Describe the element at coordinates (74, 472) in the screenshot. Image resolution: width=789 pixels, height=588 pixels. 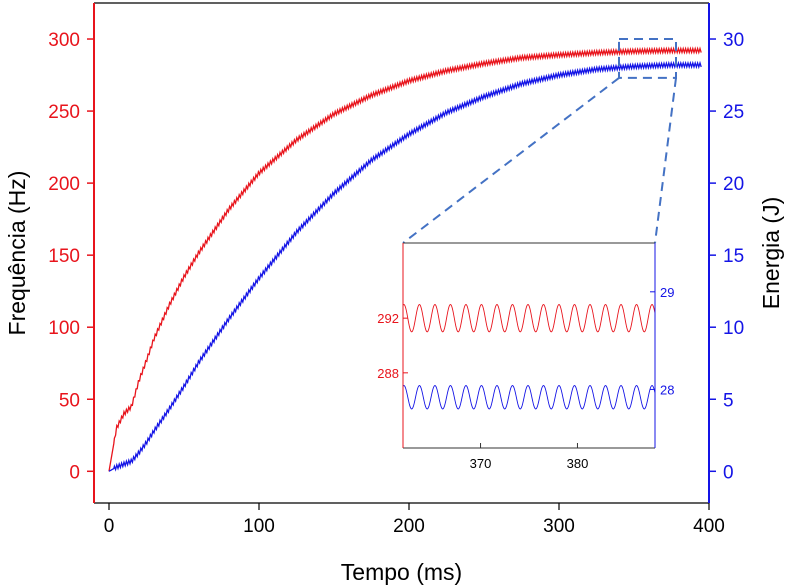
I see `y-left-tick-label: 0` at that location.